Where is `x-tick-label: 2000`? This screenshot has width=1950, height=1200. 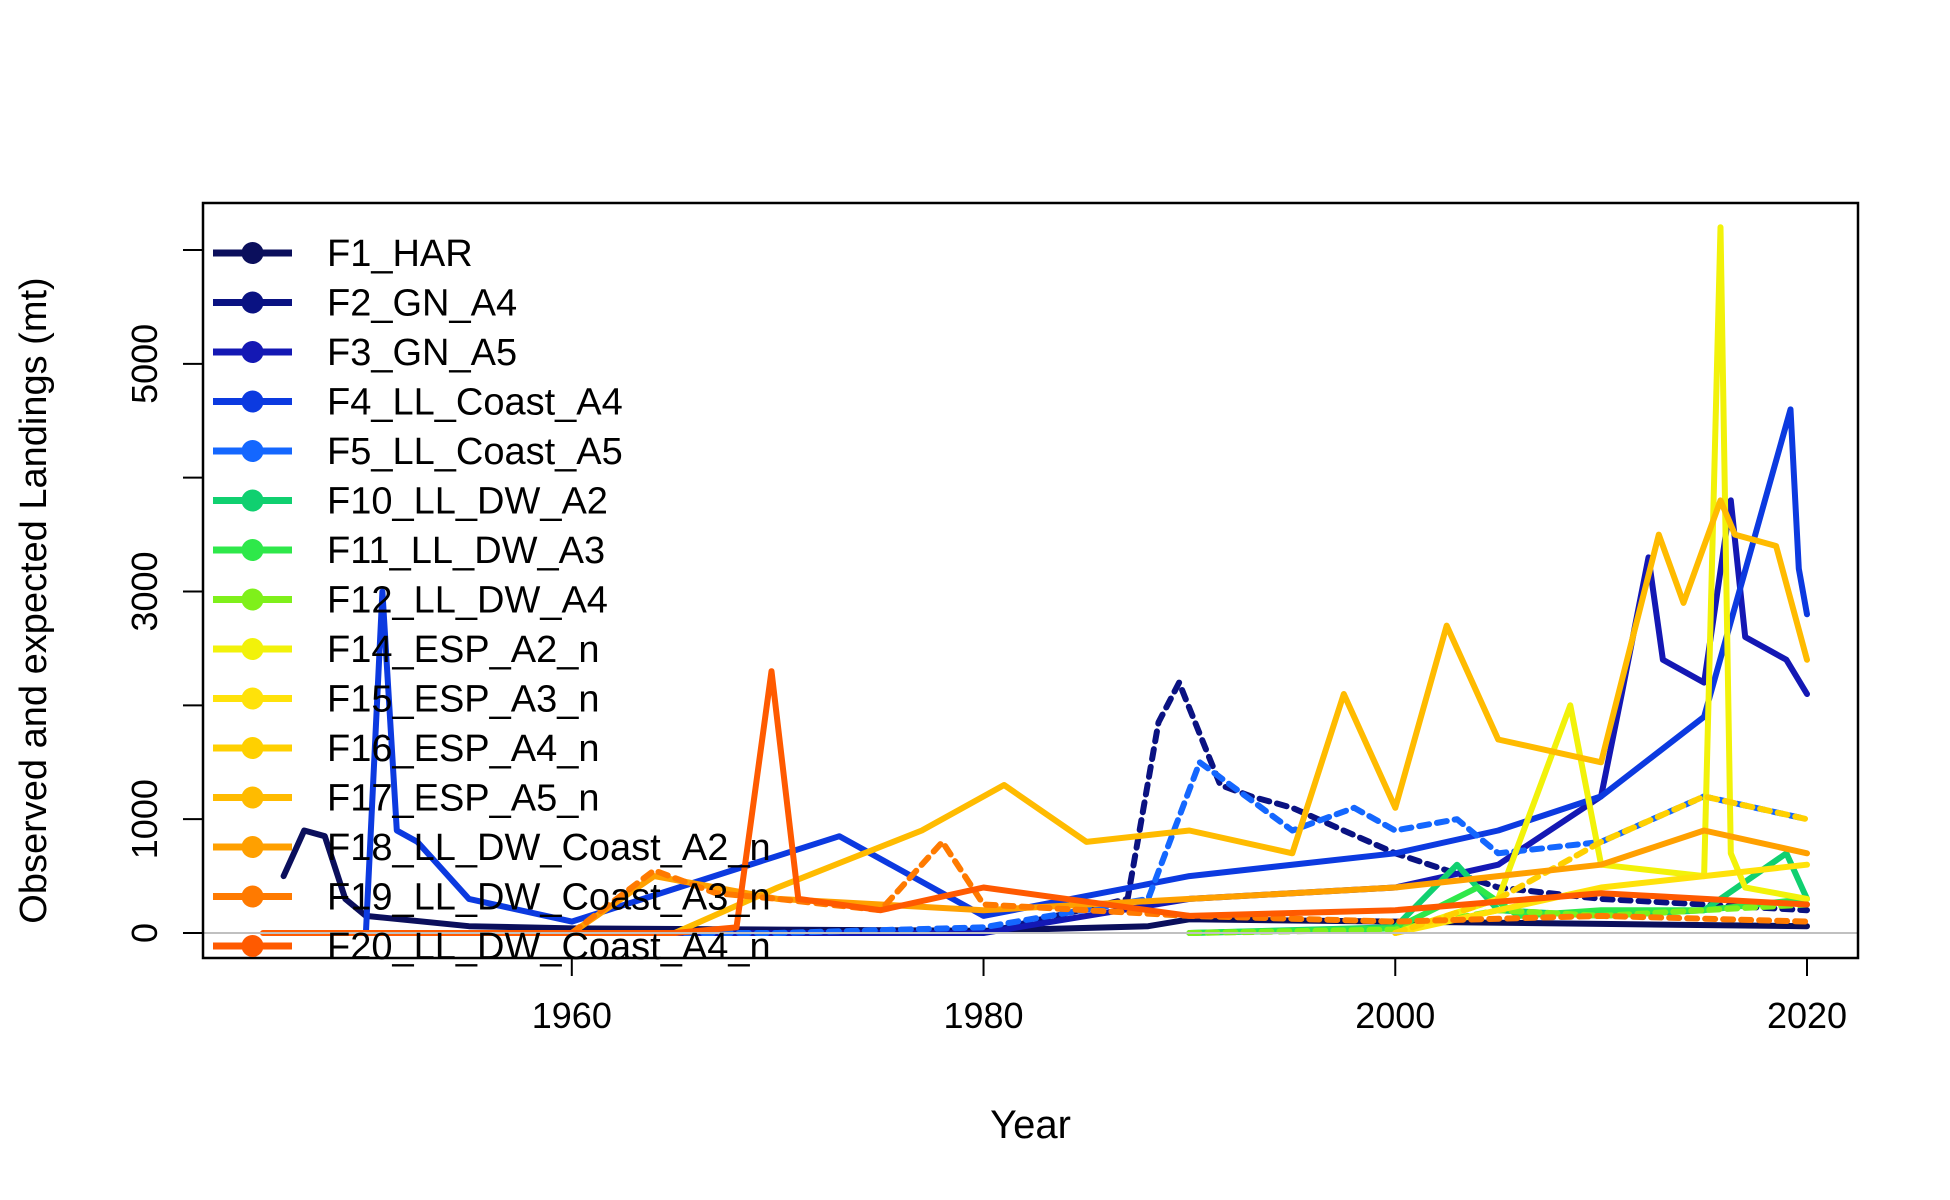 x-tick-label: 2000 is located at coordinates (1395, 1015).